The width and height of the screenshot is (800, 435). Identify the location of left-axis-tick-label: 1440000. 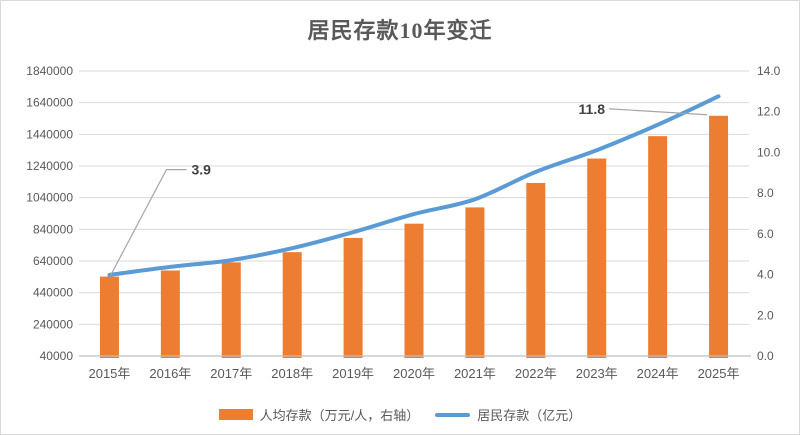
(49, 134).